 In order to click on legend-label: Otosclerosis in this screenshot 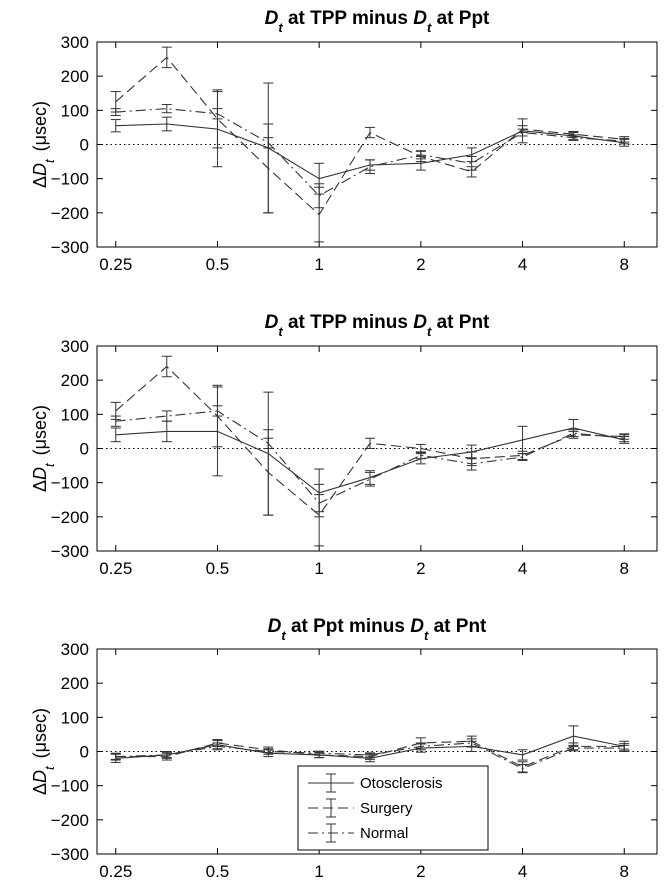, I will do `click(401, 783)`.